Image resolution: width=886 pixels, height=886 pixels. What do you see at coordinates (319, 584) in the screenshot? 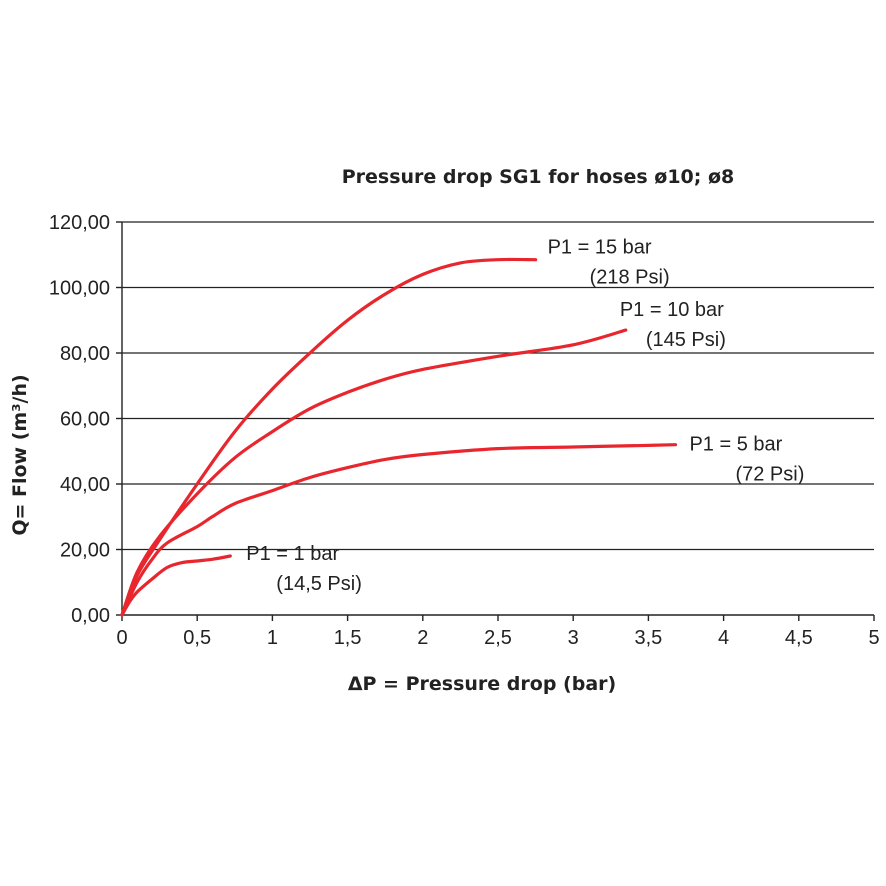
I see `series-sublabel: (14,5 Psi)` at bounding box center [319, 584].